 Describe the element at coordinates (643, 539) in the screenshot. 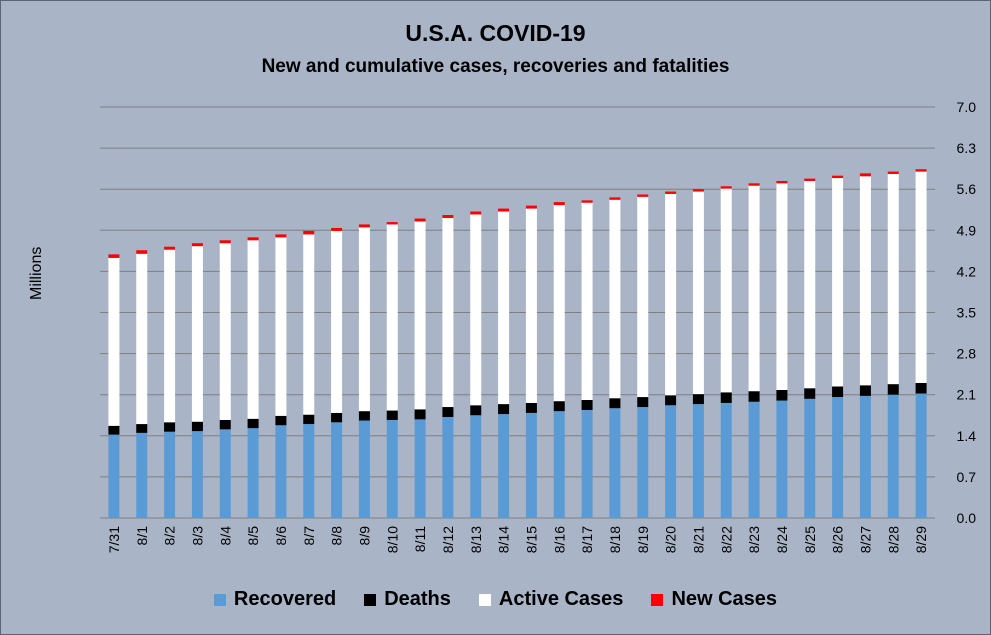

I see `x-tick-label: 8/19` at that location.